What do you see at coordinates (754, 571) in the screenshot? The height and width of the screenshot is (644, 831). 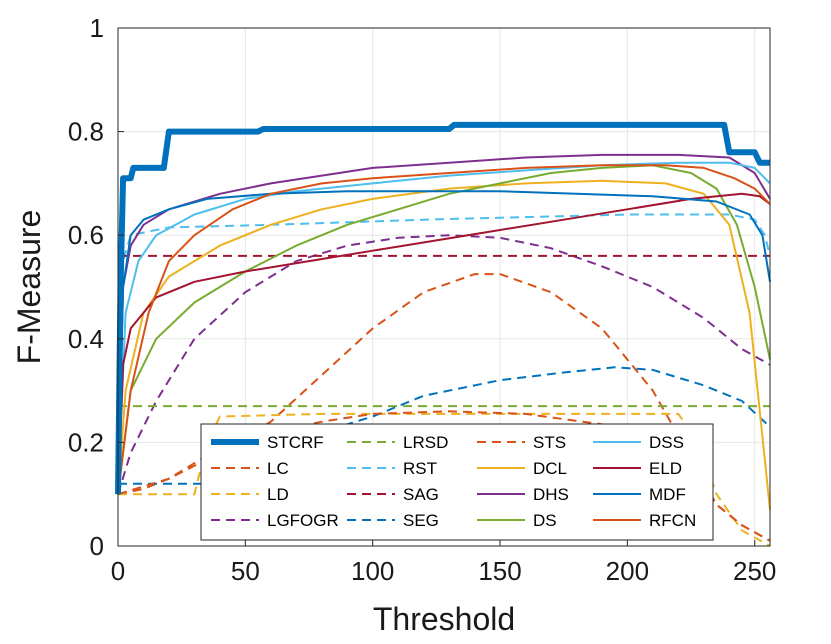 I see `x-tick-label: 250` at bounding box center [754, 571].